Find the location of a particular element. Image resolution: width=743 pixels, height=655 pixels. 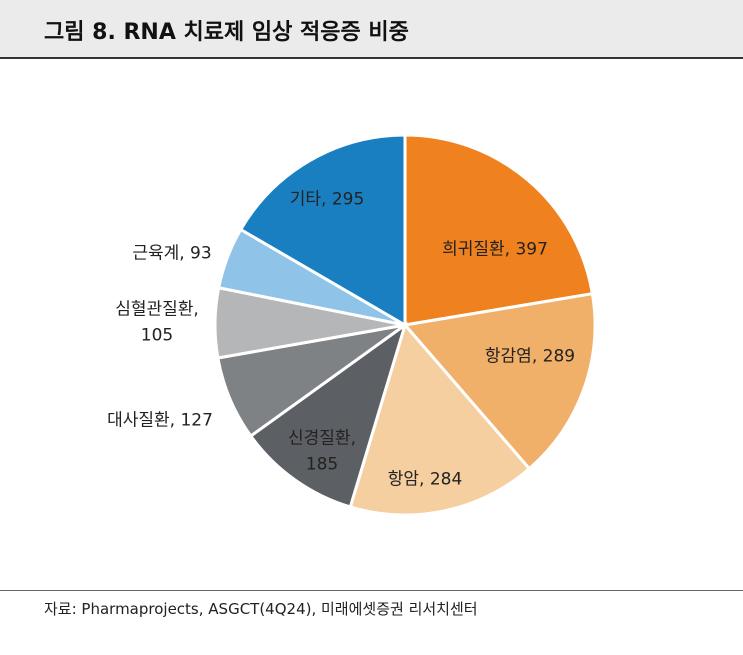

slice-label: 심혈관질환, 105 is located at coordinates (157, 322).